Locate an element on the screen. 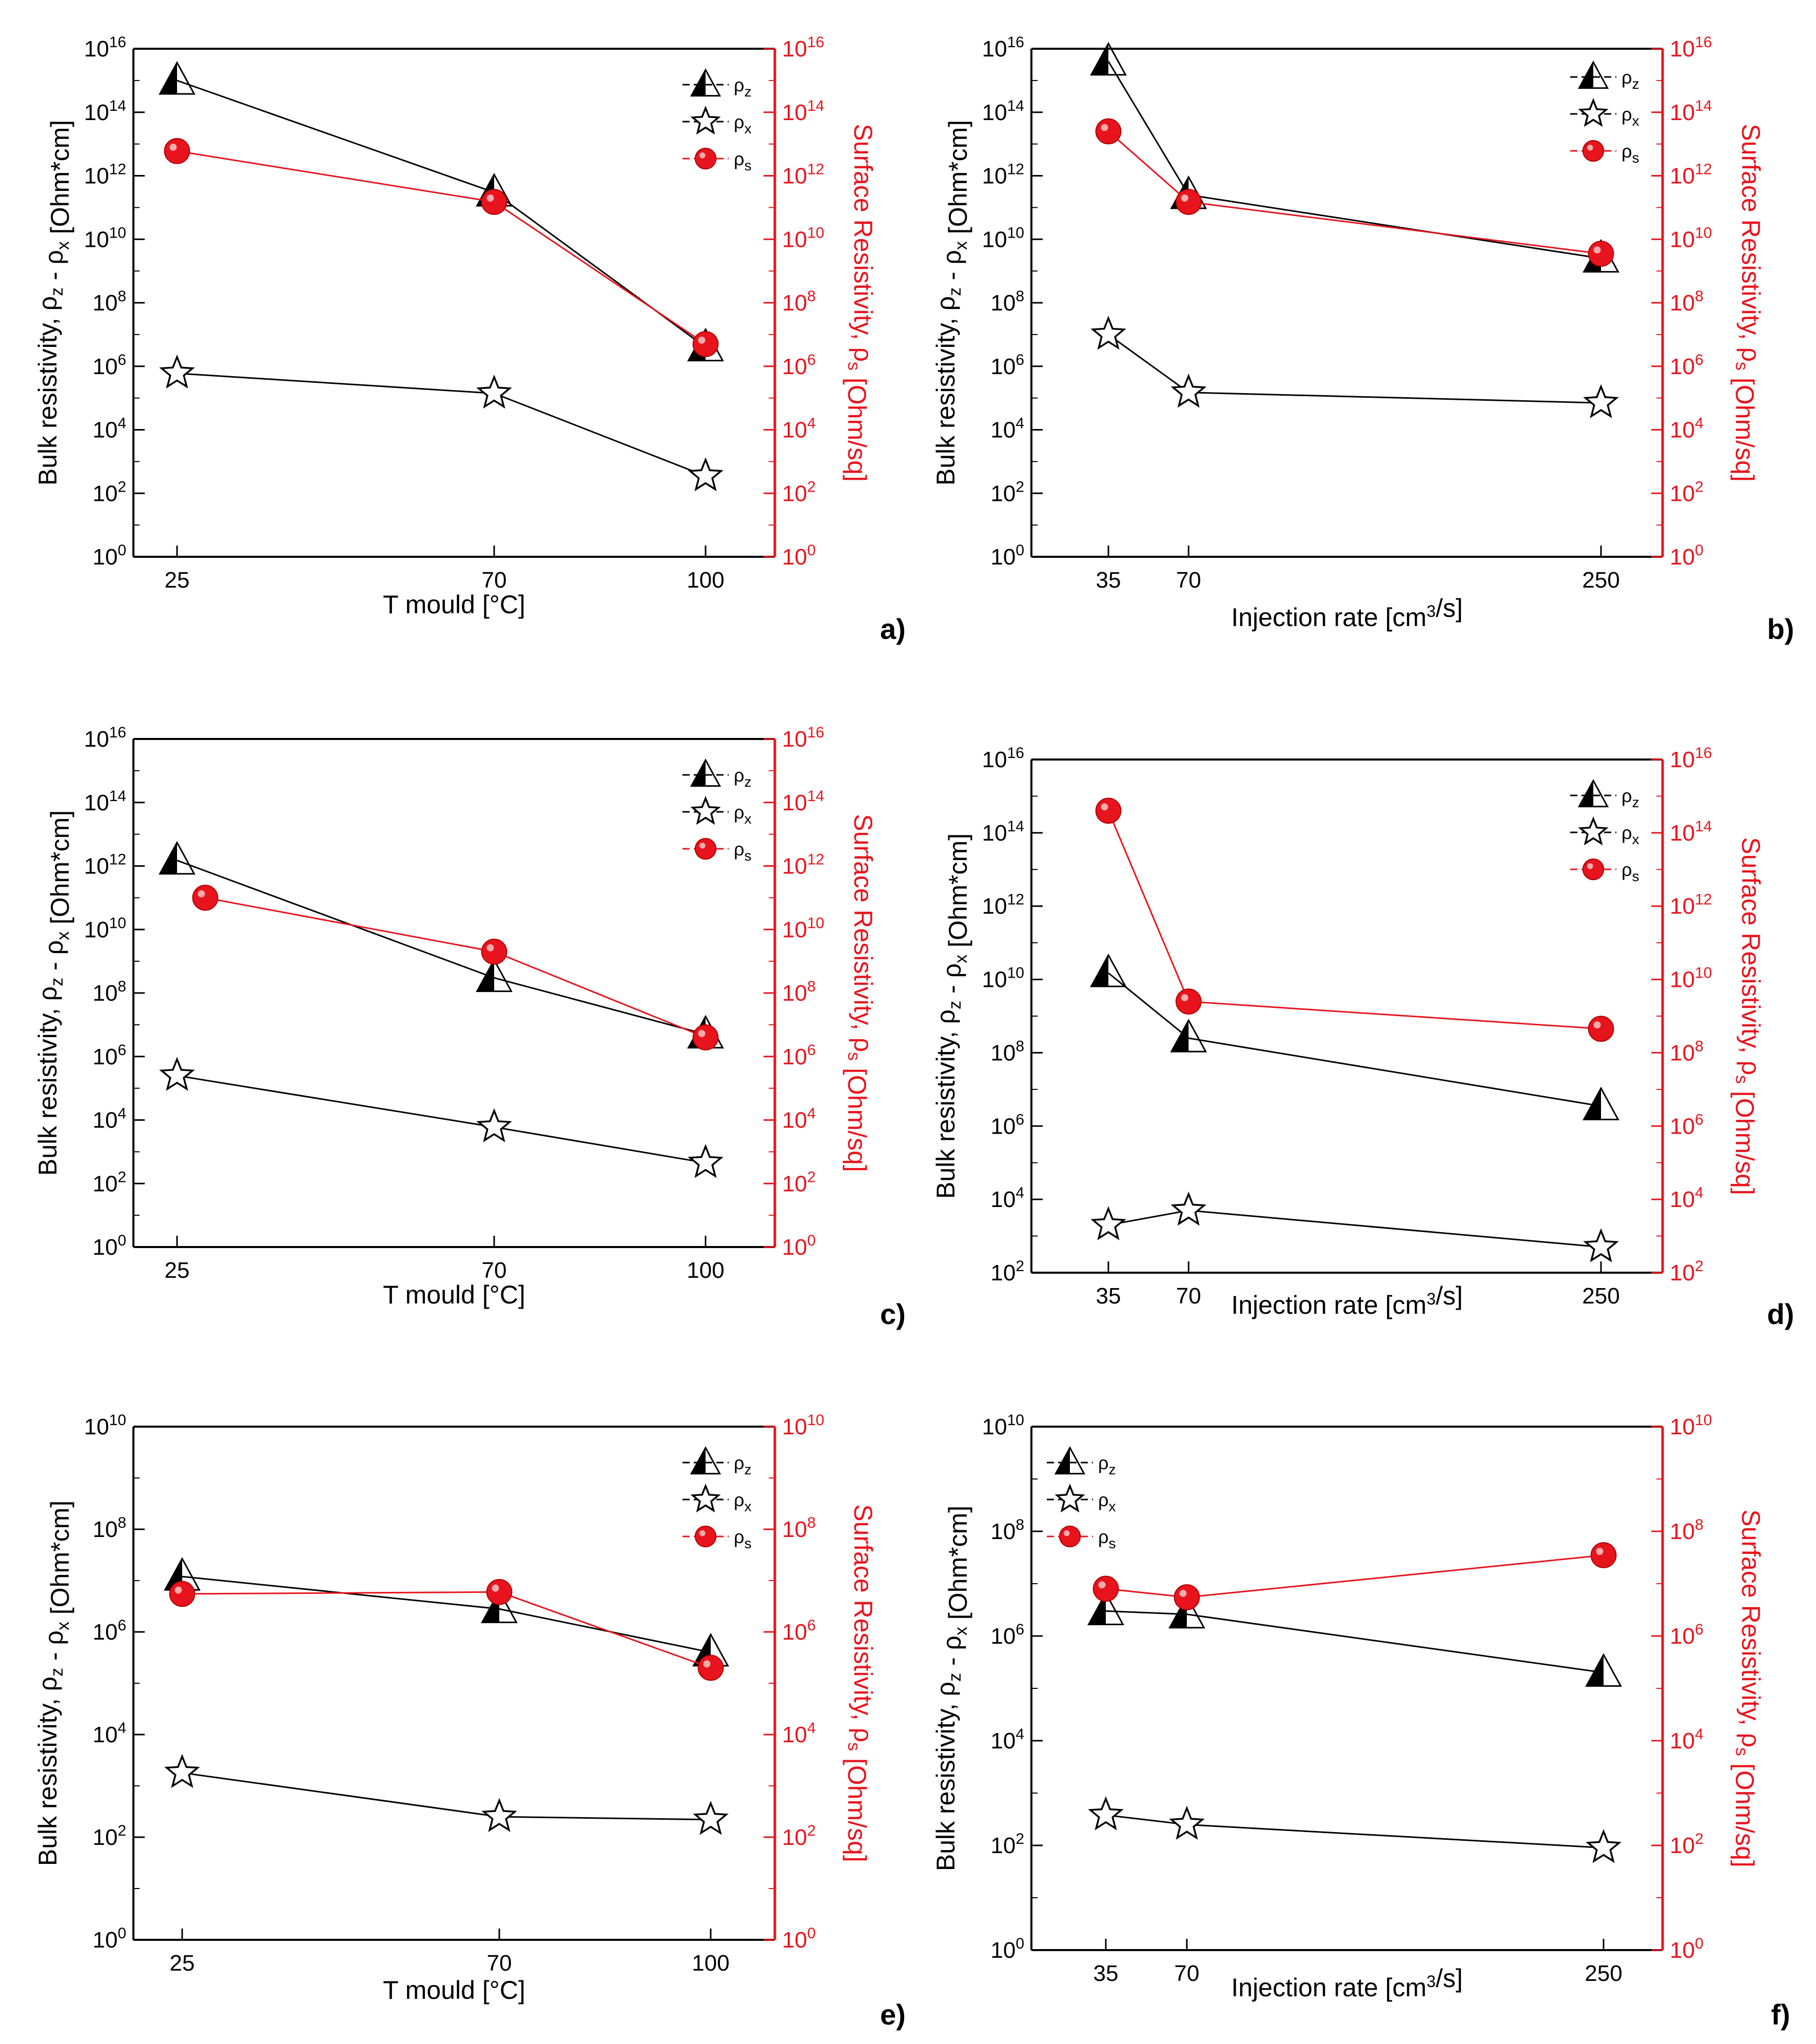  x-tick-label: 35 is located at coordinates (1108, 1296).